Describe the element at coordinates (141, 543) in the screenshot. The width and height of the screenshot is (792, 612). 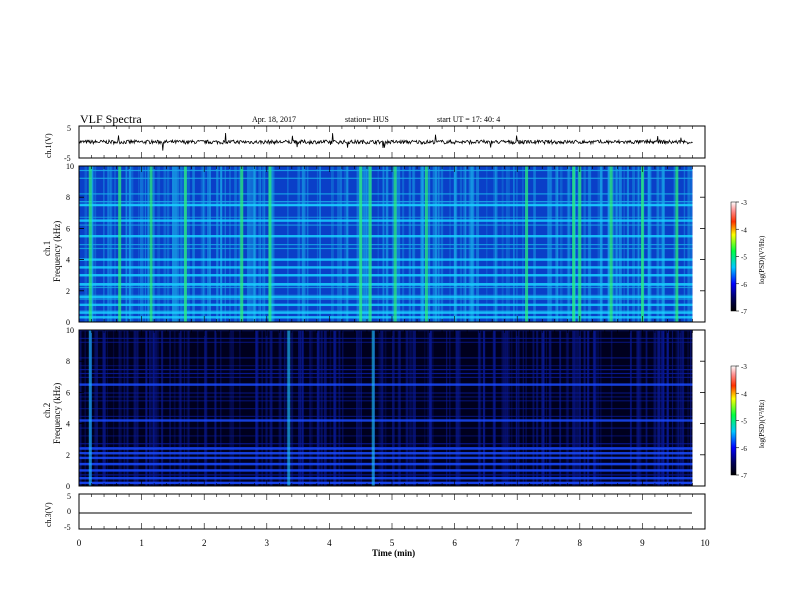
I see `x-tick-label: 1` at that location.